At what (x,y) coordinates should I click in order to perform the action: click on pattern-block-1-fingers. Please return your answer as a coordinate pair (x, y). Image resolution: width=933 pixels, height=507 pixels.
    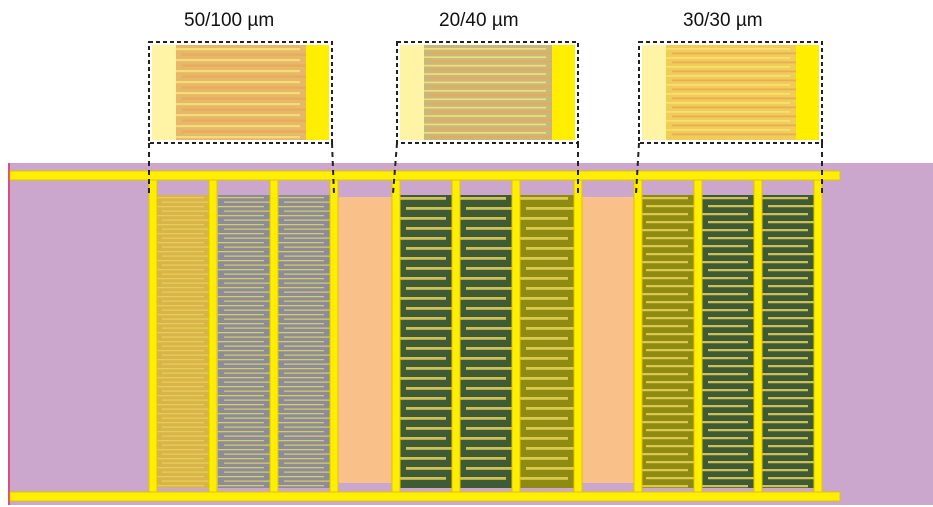
    Looking at the image, I should click on (183, 342).